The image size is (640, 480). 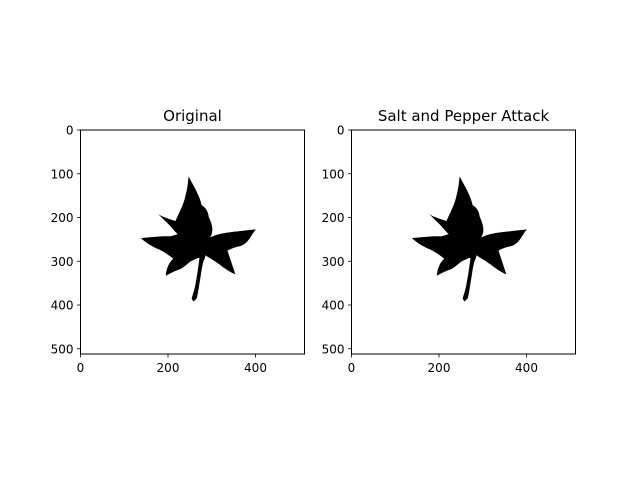 I want to click on attack-title: Salt and Pepper Attack, so click(x=464, y=116).